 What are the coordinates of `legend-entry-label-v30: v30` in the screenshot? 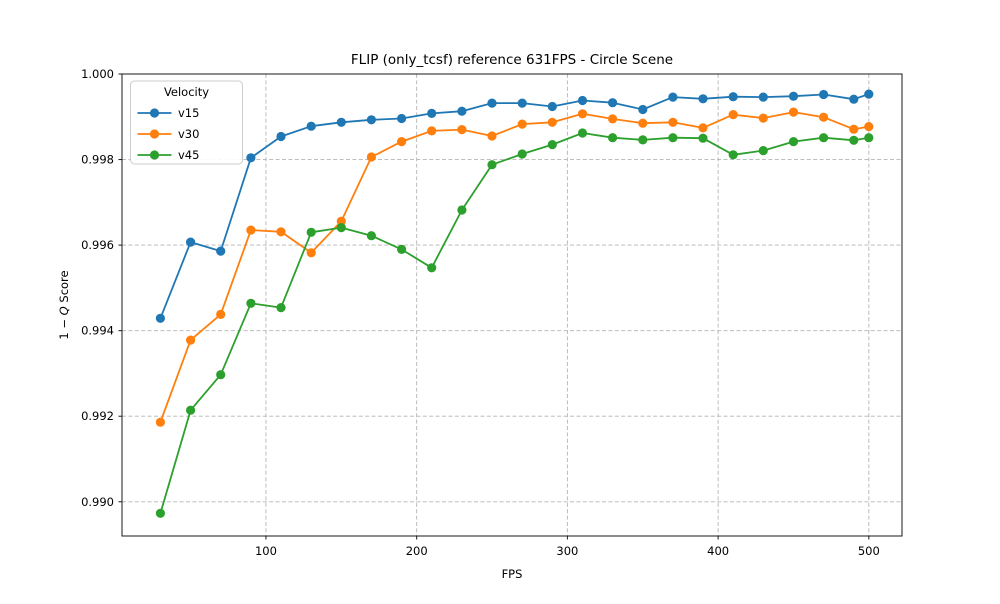 It's located at (188, 134).